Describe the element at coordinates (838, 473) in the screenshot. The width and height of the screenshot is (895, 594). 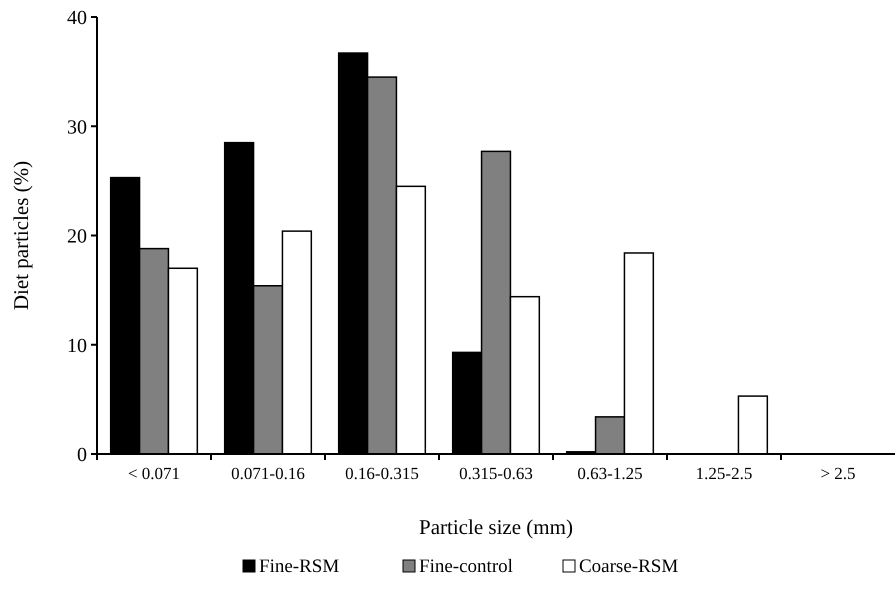
I see `x-tick-label: > 2.5` at that location.